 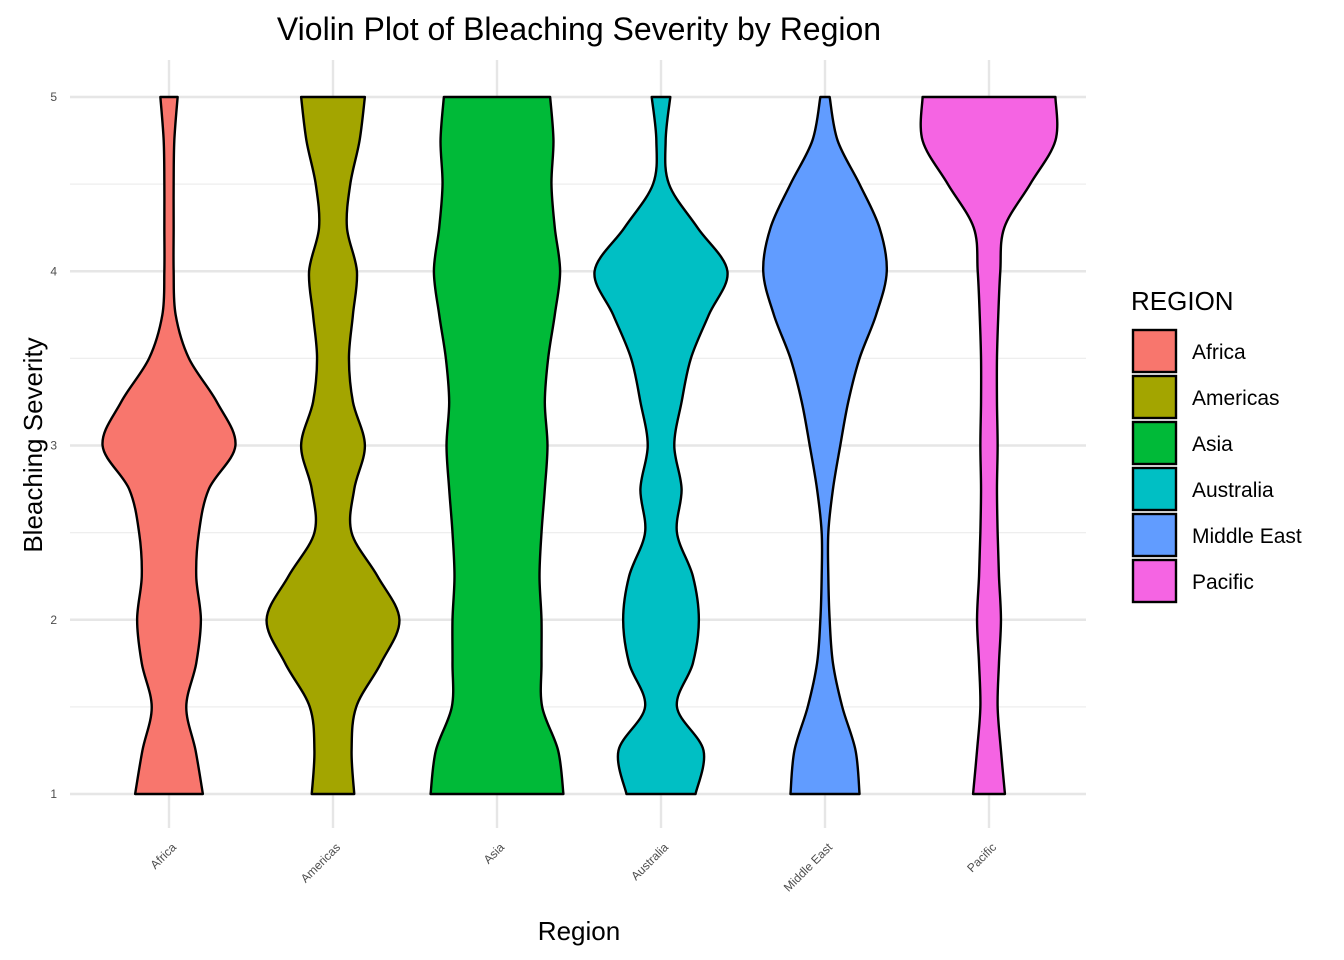 I want to click on legend-key-asia, so click(x=1154, y=443).